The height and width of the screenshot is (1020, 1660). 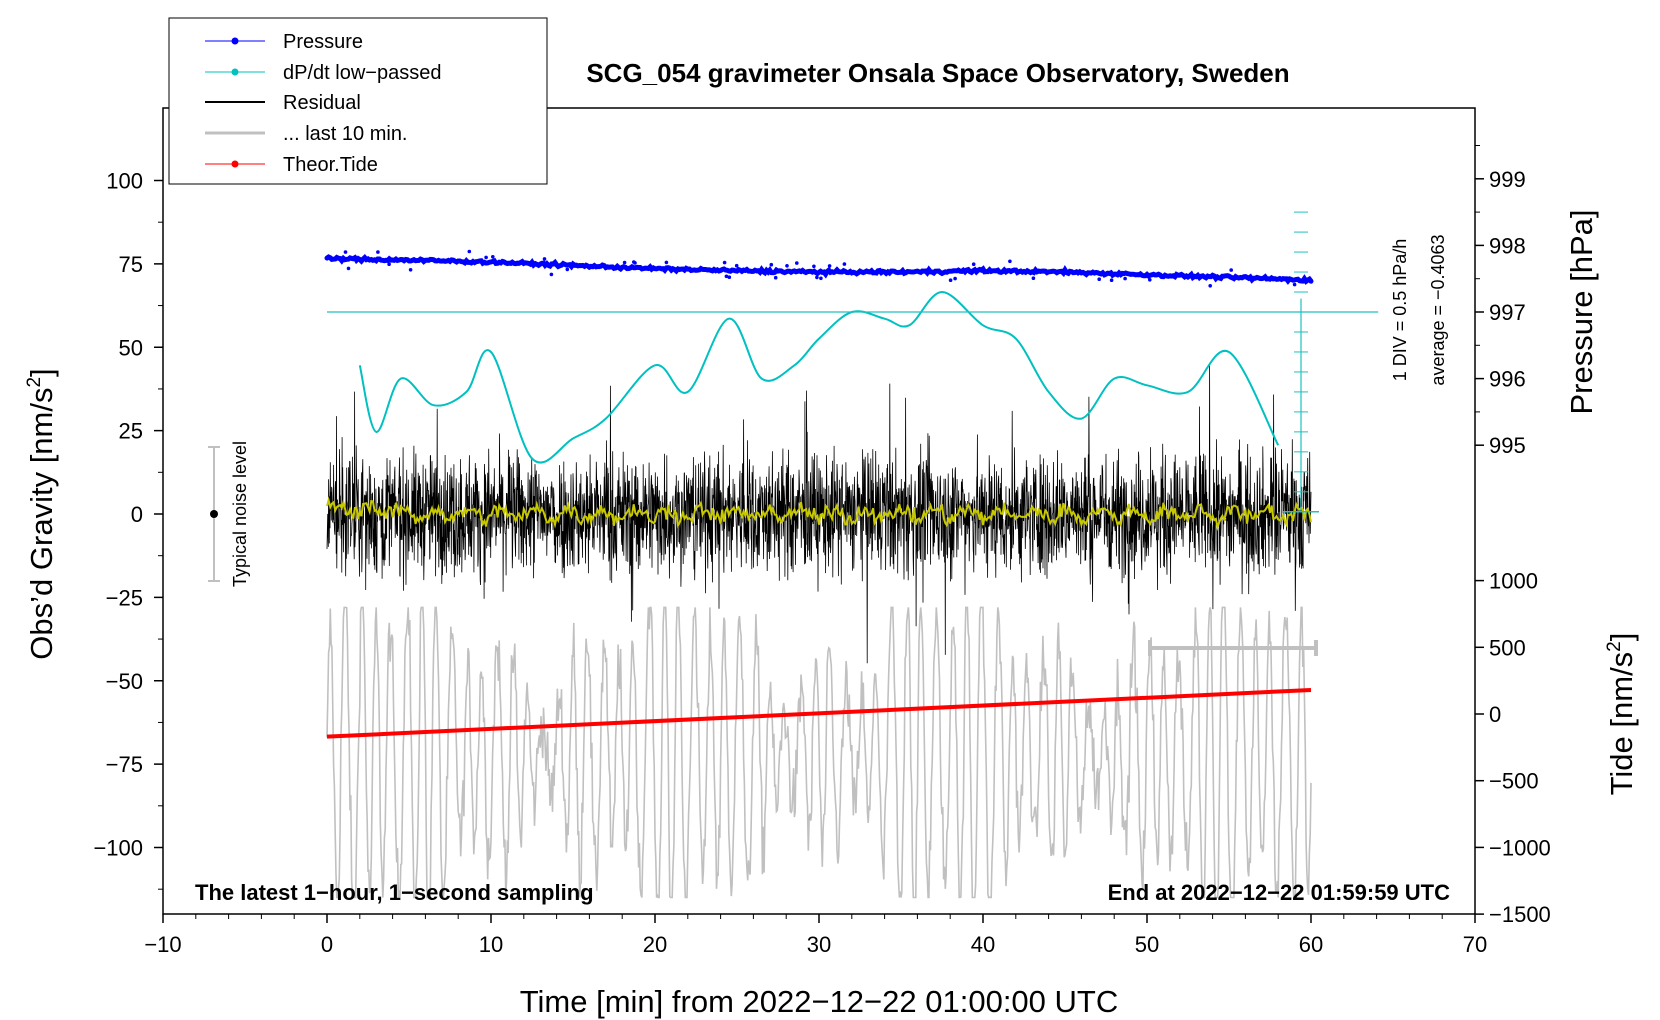 What do you see at coordinates (323, 42) in the screenshot?
I see `legend-pressure: Pressure` at bounding box center [323, 42].